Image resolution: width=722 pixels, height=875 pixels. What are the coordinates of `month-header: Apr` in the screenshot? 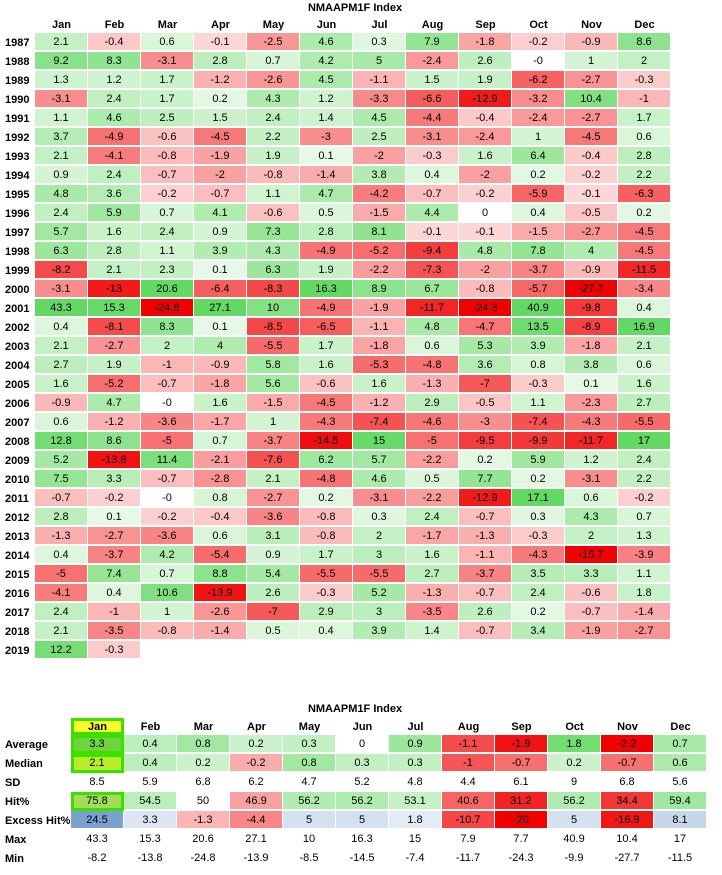 It's located at (220, 25).